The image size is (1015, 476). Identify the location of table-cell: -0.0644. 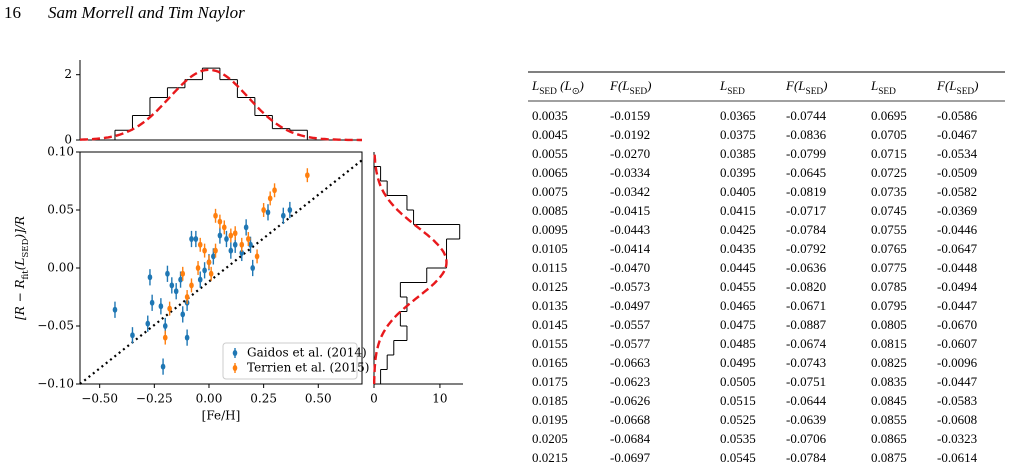
(806, 400).